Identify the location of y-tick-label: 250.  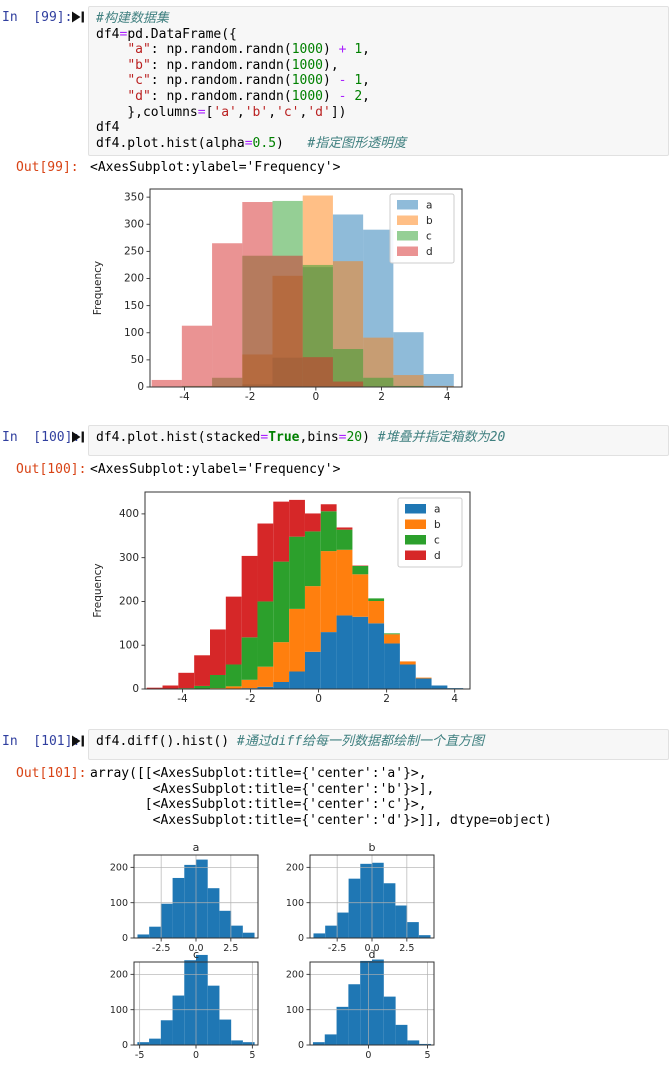
(134, 252).